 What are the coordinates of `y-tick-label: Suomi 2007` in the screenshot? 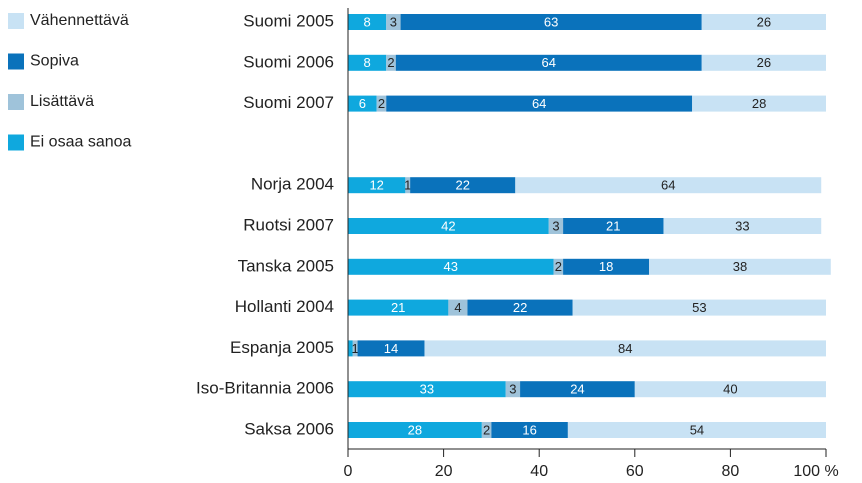 It's located at (288, 102).